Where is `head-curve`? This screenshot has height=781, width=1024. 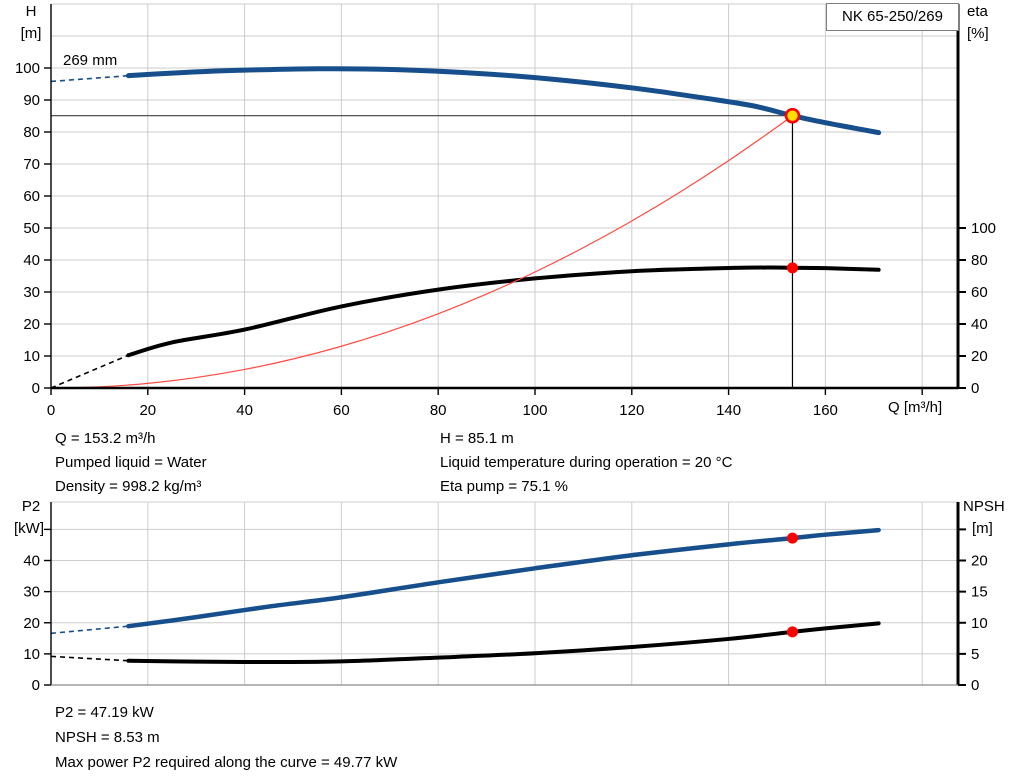 head-curve is located at coordinates (503, 101).